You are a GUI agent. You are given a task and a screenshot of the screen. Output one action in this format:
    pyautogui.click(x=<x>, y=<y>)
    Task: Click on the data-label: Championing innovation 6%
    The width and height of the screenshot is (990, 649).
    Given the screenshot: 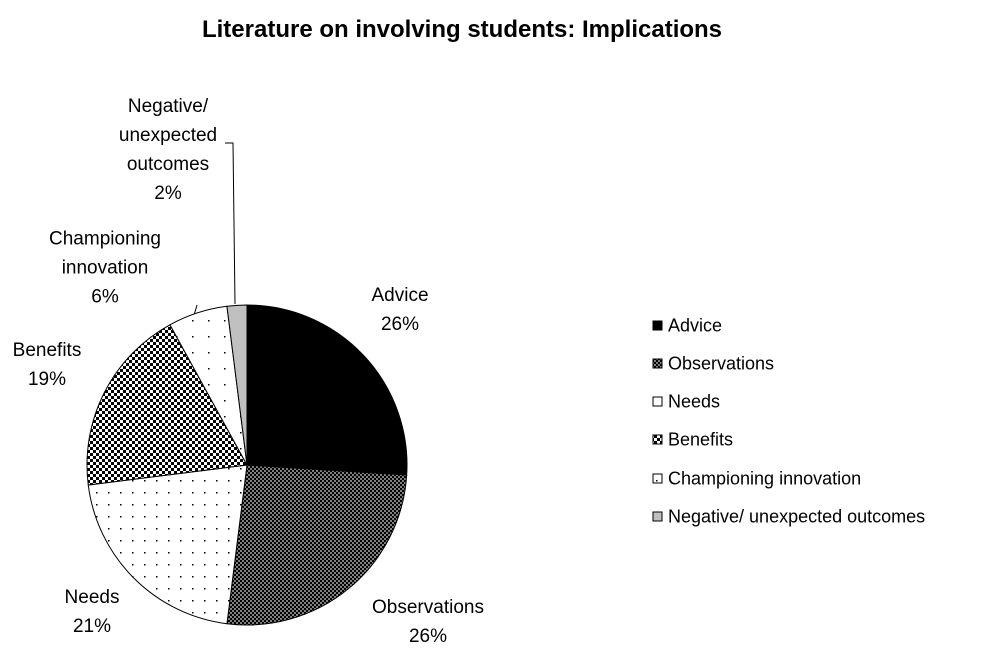 What is the action you would take?
    pyautogui.click(x=105, y=268)
    